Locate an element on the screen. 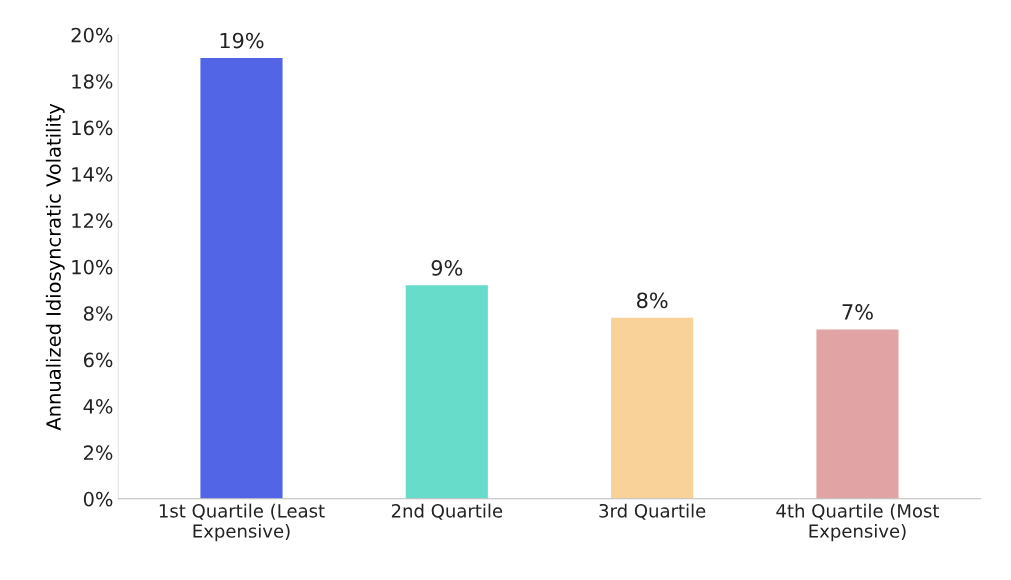 The width and height of the screenshot is (1011, 580). y-tick-label: 8% is located at coordinates (98, 313).